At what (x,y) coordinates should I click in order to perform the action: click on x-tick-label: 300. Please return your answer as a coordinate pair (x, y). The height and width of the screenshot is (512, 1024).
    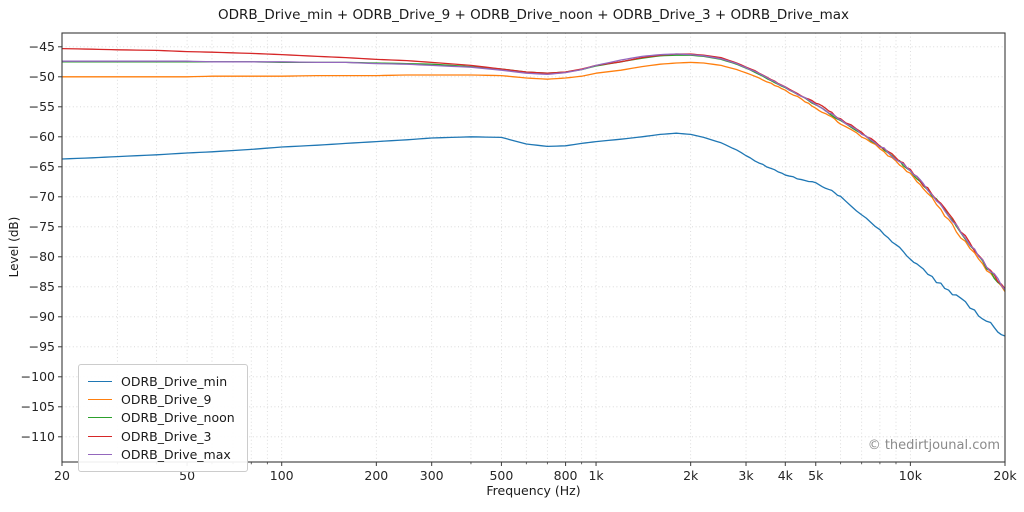
    Looking at the image, I should click on (432, 475).